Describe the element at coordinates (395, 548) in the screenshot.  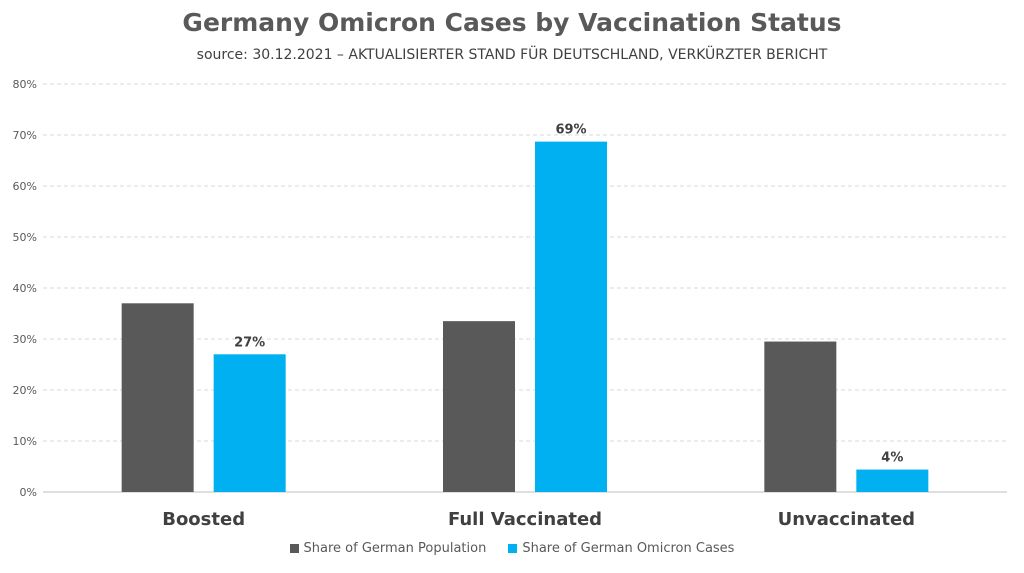
I see `legend-label-population: Share of German Population` at that location.